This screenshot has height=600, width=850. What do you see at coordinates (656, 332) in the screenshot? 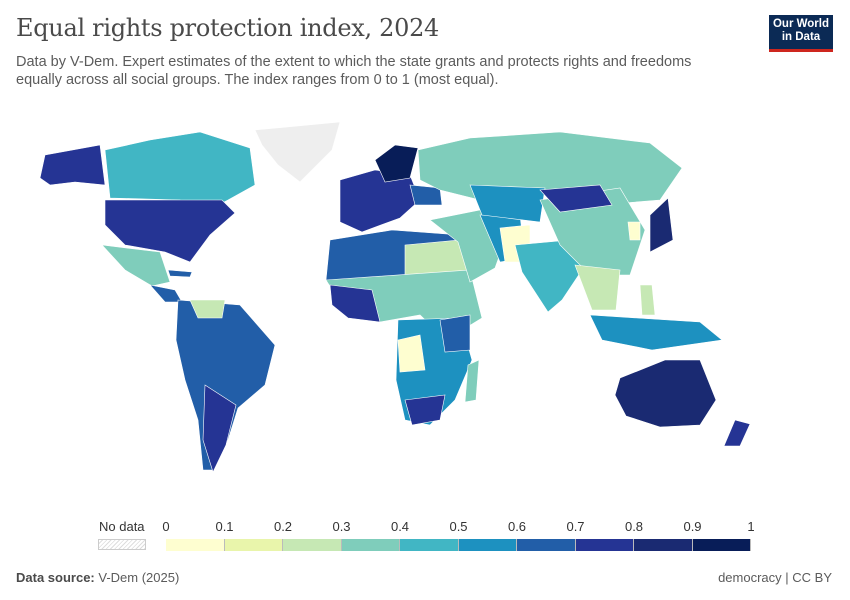
I see `country-indonesia` at bounding box center [656, 332].